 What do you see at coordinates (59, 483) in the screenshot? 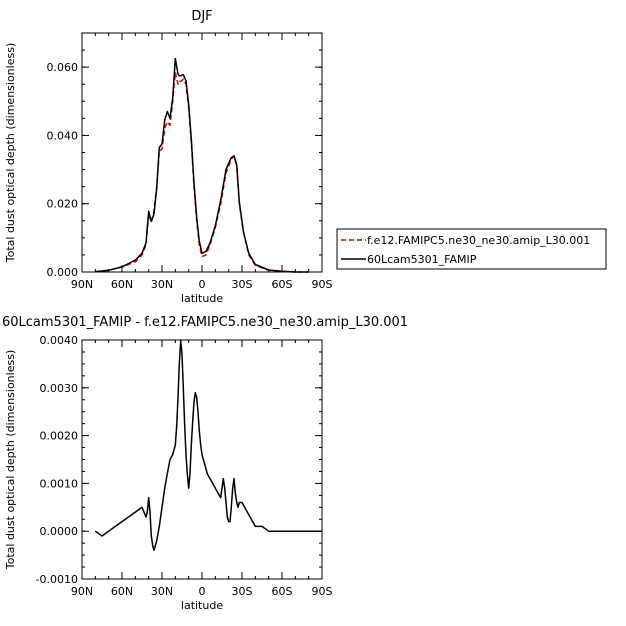
I see `y-tick-label: 0.0010` at bounding box center [59, 483].